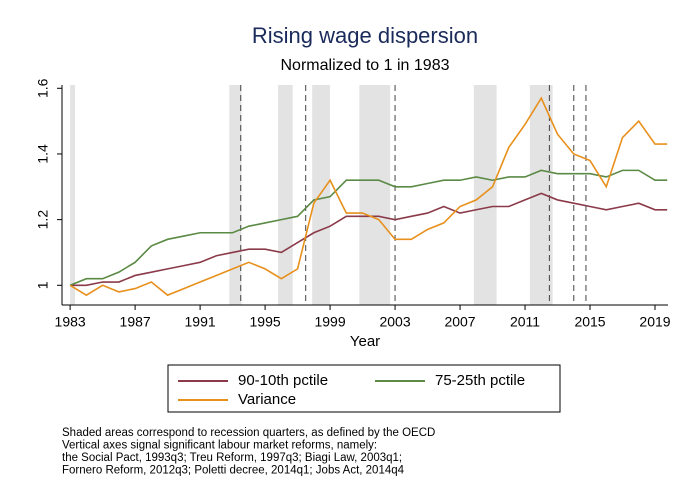 The image size is (678, 495). What do you see at coordinates (654, 322) in the screenshot?
I see `x-tick-label: 2019` at bounding box center [654, 322].